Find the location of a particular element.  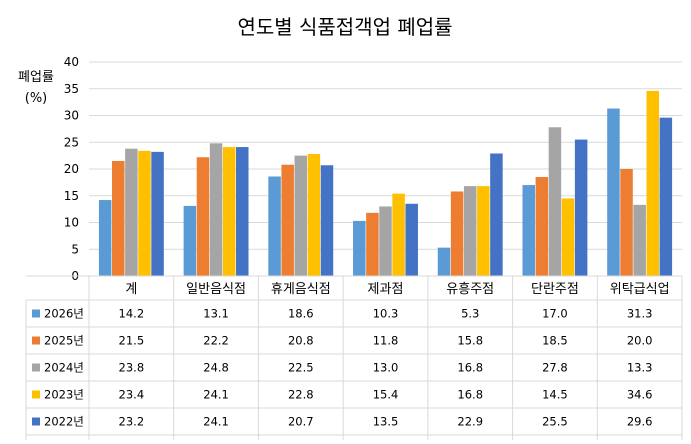

data-table-cell: 10.3 is located at coordinates (386, 314).